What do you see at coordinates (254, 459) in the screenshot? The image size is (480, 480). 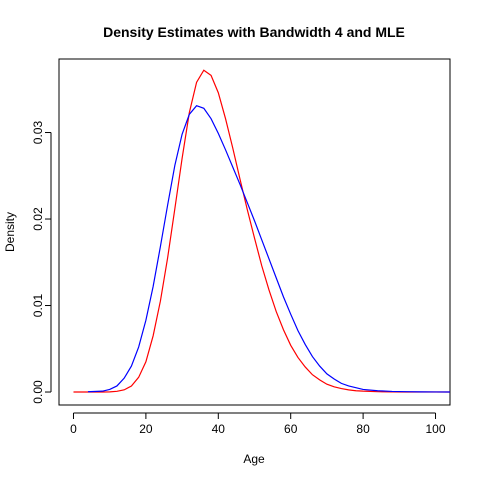 I see `x-axis-label: Age` at bounding box center [254, 459].